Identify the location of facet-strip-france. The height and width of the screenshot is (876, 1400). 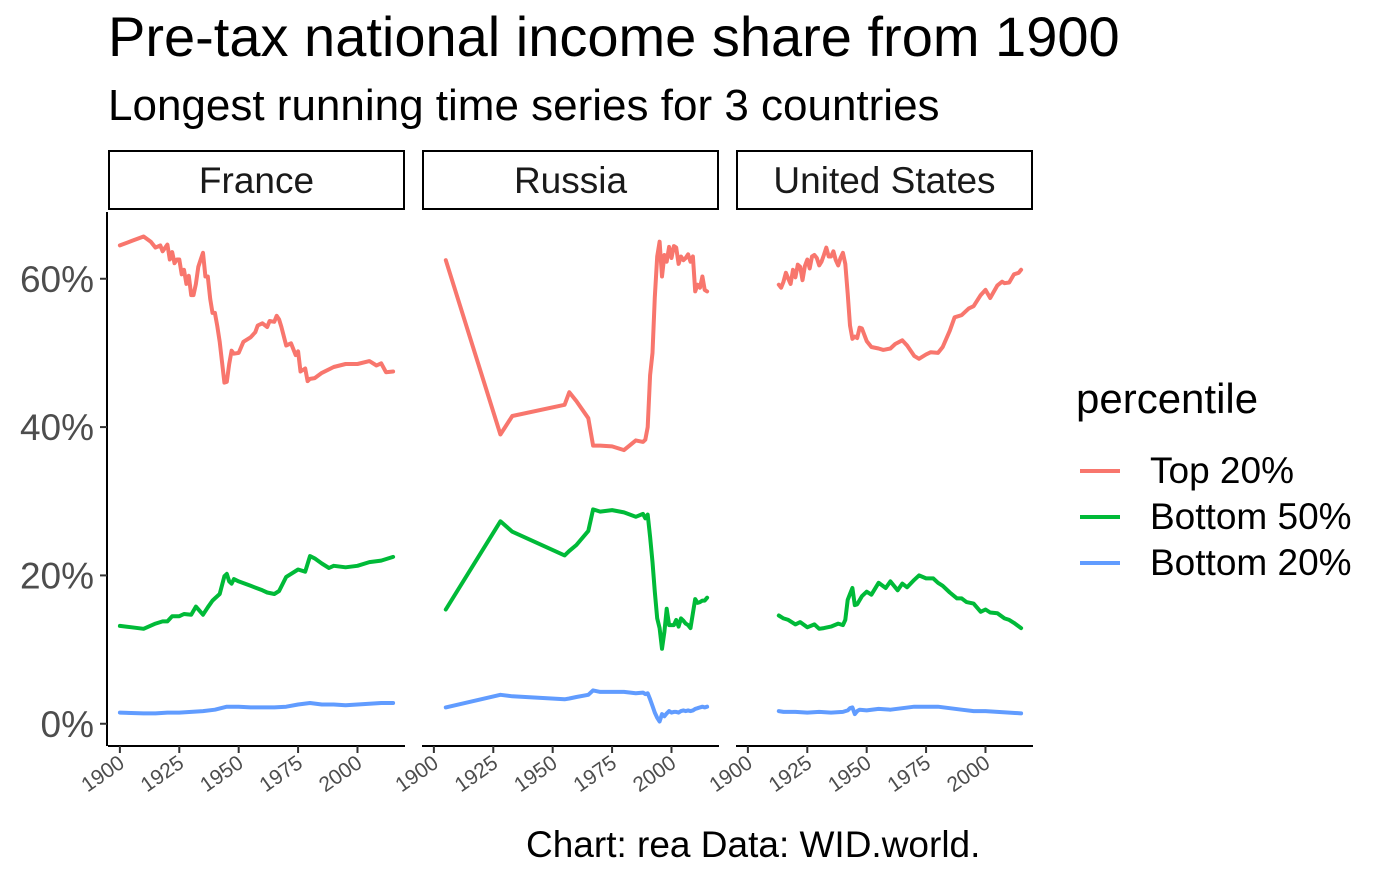
(256, 180).